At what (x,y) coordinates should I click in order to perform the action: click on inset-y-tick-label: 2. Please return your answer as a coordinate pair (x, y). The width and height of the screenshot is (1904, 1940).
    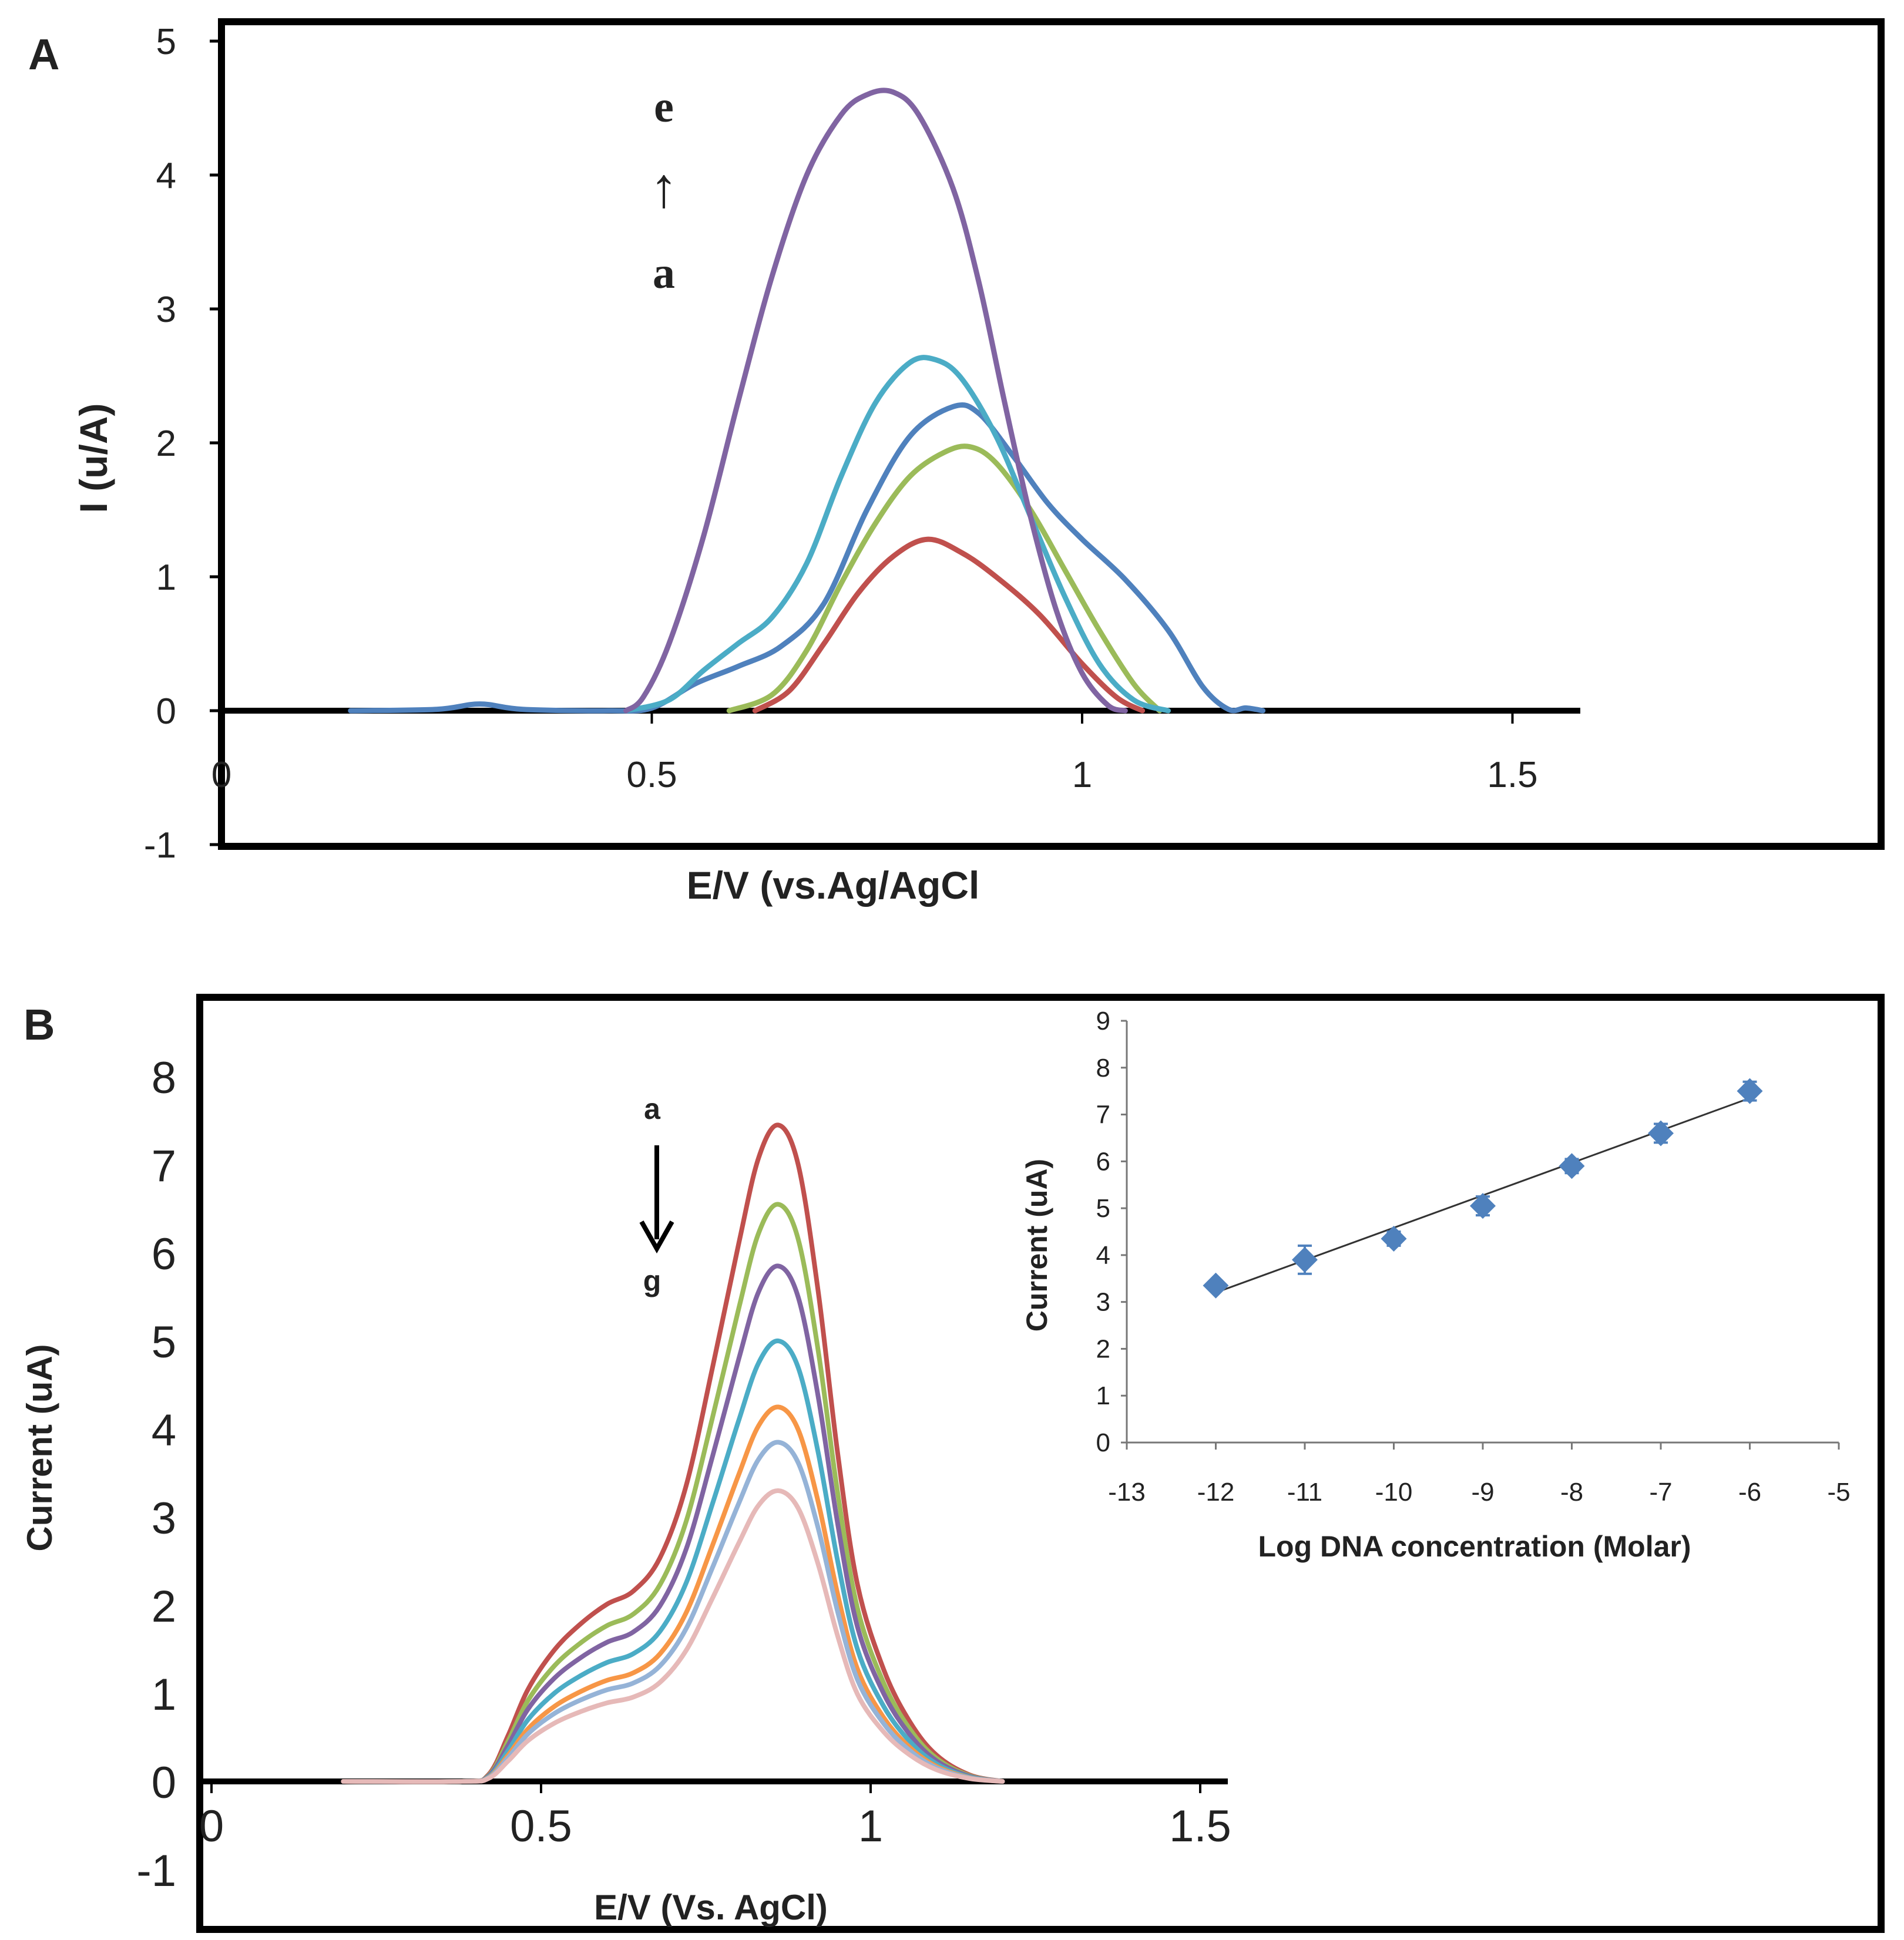
    Looking at the image, I should click on (1103, 1348).